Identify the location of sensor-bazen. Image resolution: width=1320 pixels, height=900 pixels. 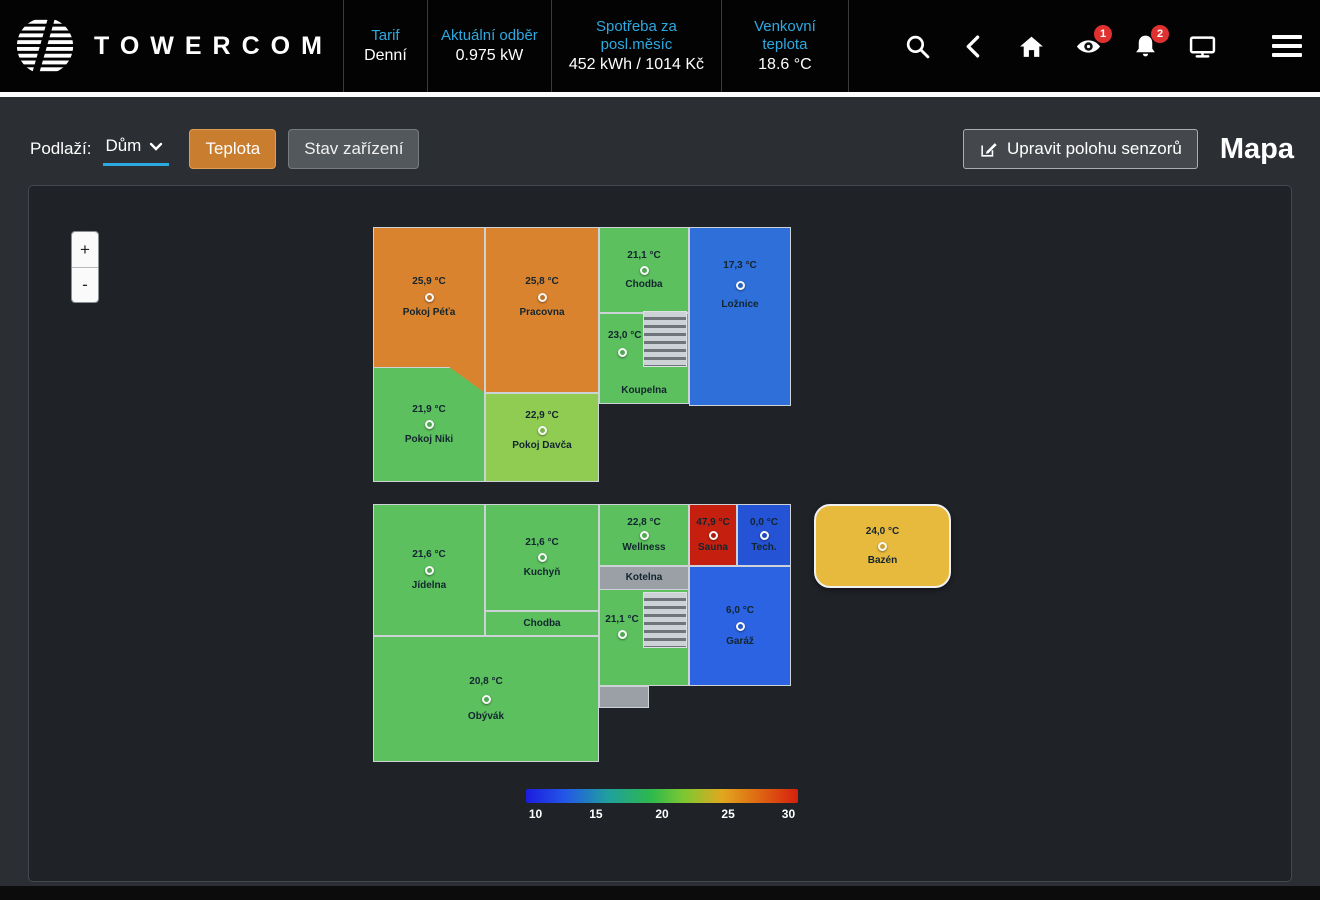
(882, 546).